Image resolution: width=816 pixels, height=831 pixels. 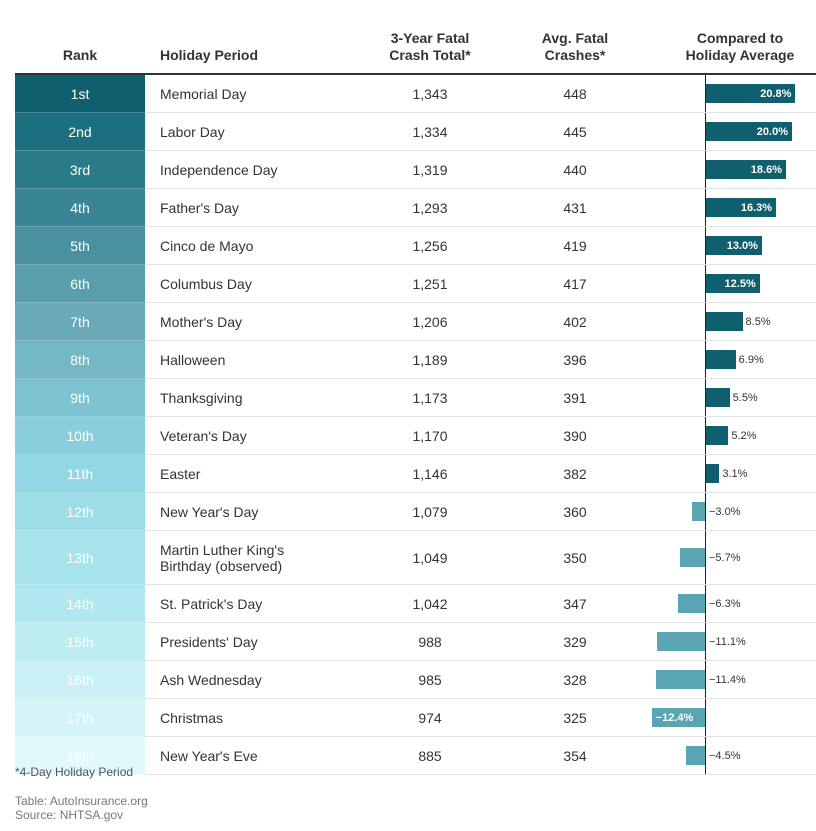 What do you see at coordinates (252, 641) in the screenshot?
I see `holiday-cell: Presidents' Day` at bounding box center [252, 641].